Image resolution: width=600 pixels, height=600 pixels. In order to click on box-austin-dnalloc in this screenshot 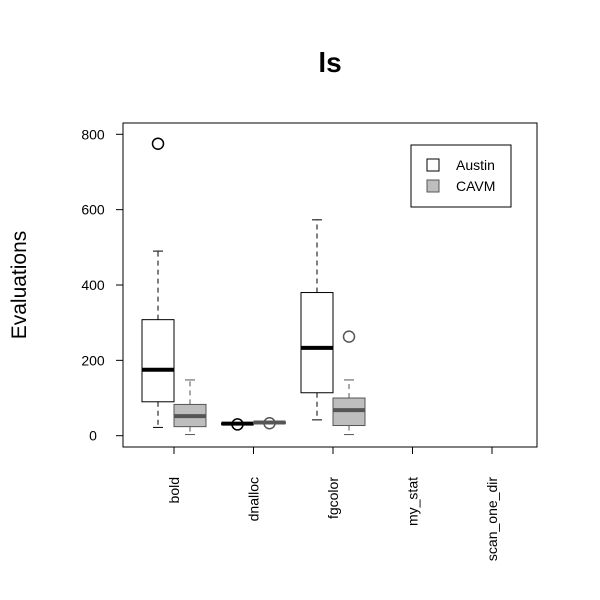, I will do `click(237, 424)`.